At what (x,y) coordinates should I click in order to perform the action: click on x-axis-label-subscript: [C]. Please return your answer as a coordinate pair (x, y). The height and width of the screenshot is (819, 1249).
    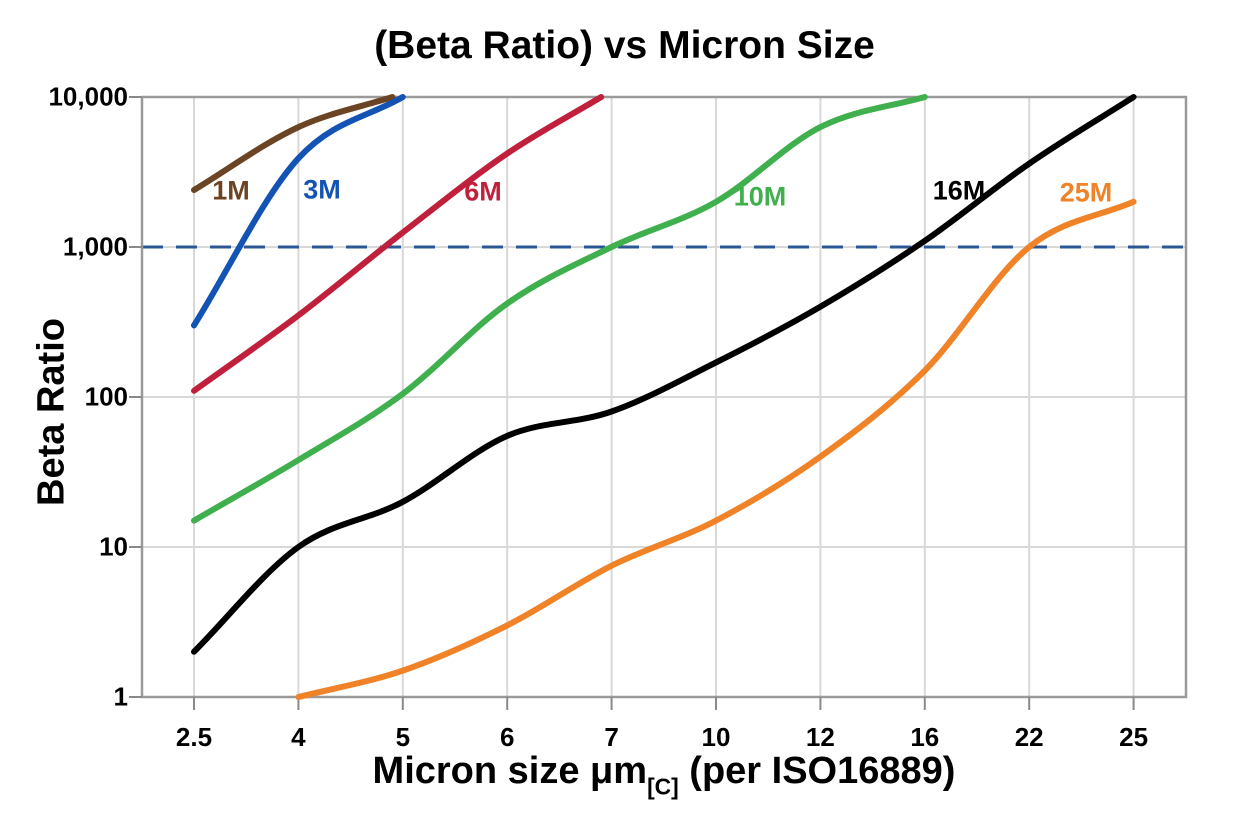
    Looking at the image, I should click on (663, 786).